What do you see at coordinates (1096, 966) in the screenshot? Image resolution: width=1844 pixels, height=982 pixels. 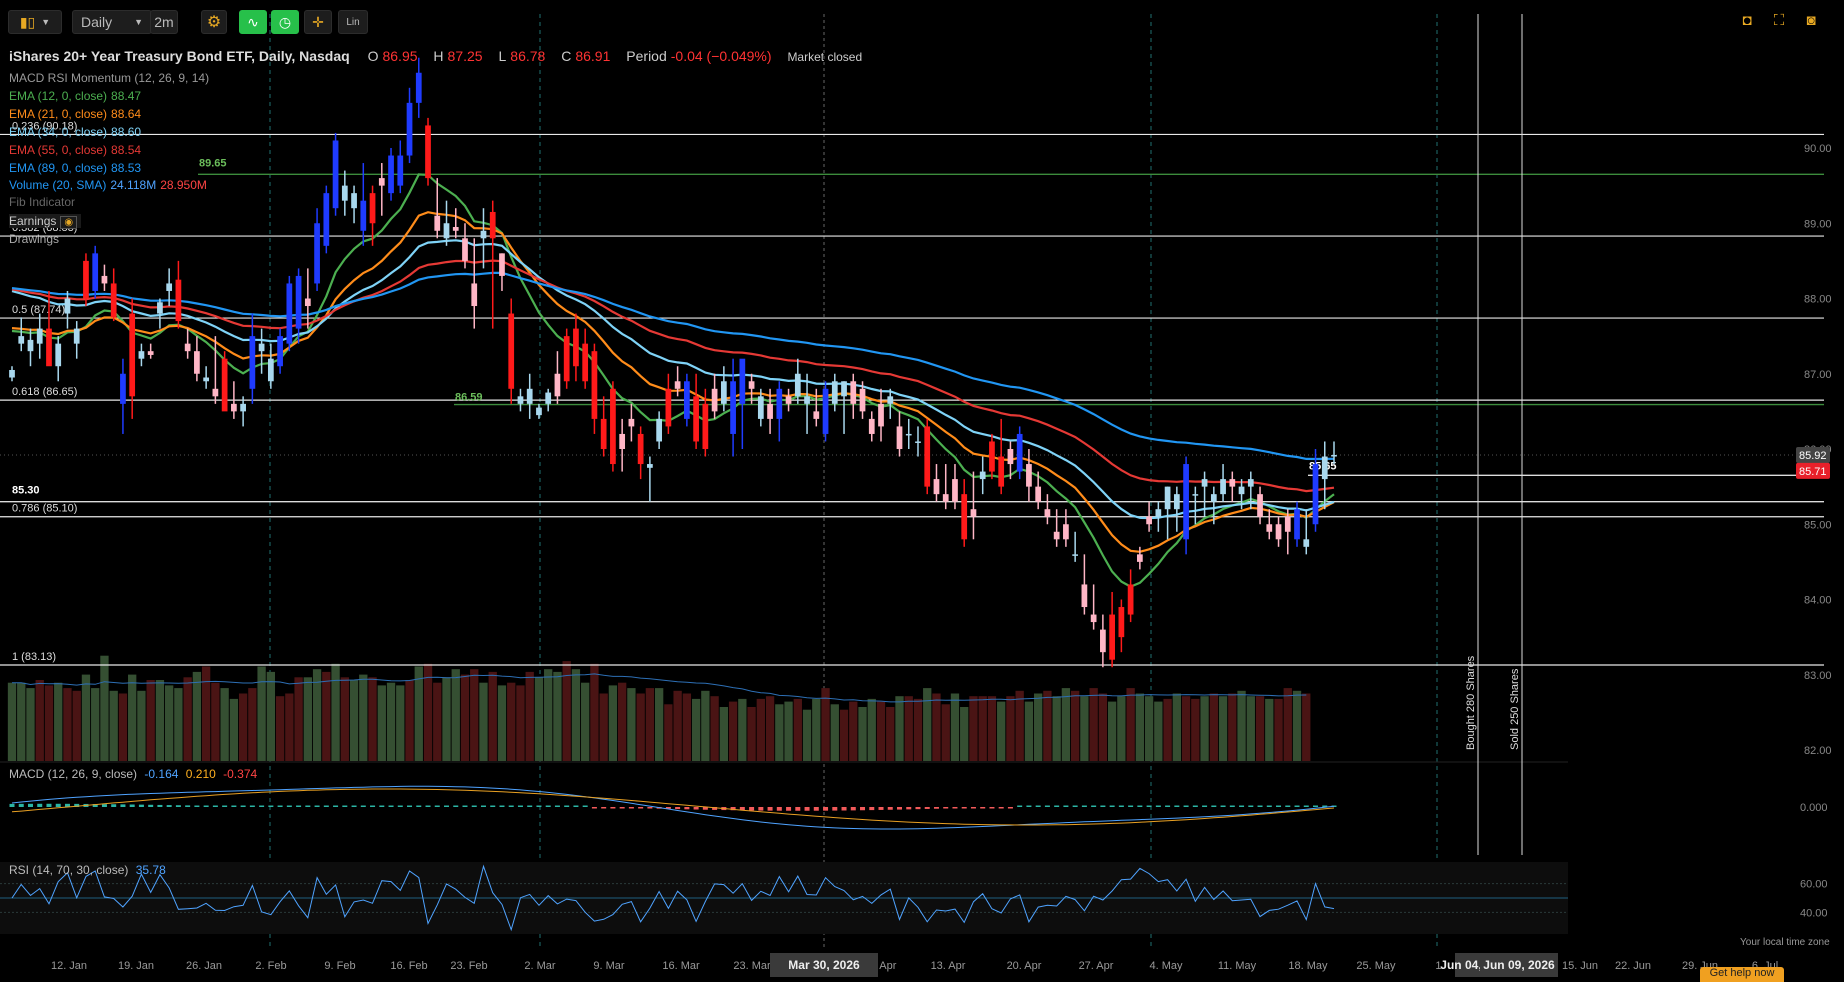 I see `x-axis-label: 27. Apr` at bounding box center [1096, 966].